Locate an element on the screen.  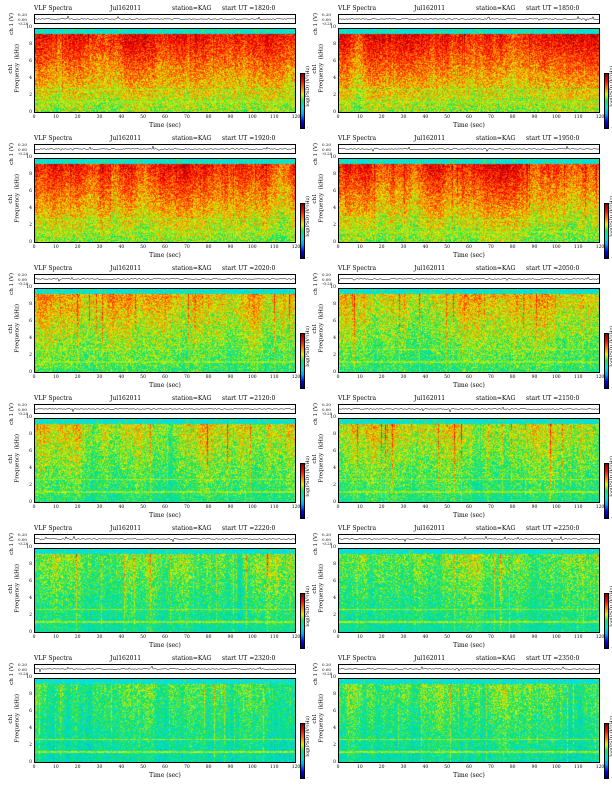
time-tick-label: 10 is located at coordinates (55, 507).